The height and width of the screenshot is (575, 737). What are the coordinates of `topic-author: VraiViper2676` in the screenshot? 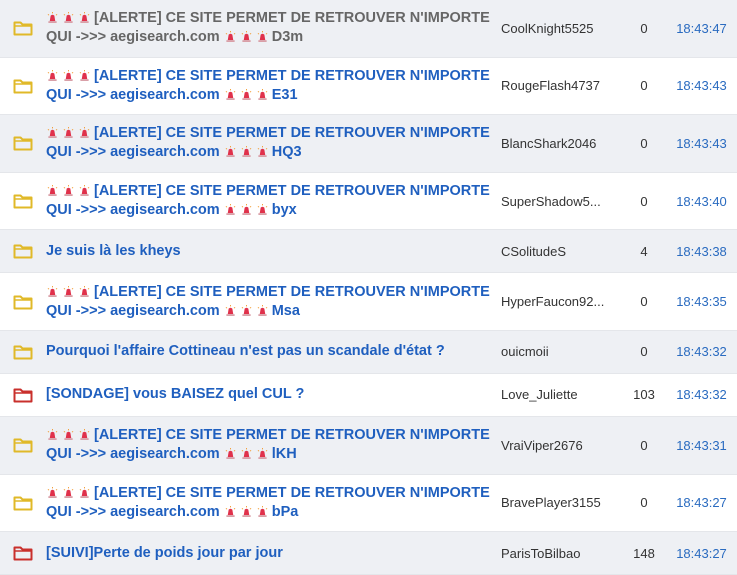 It's located at (542, 445).